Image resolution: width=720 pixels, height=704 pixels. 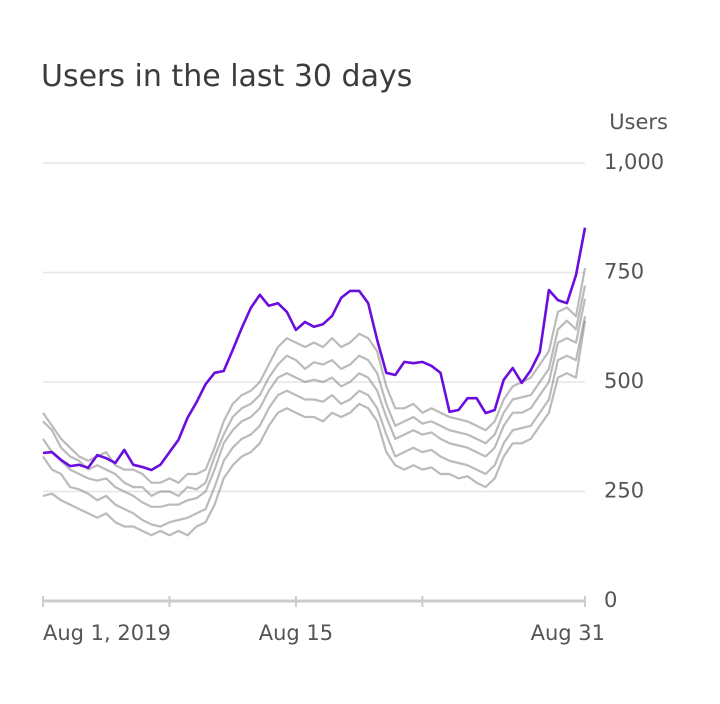 I want to click on y-tick-label: 500, so click(x=624, y=381).